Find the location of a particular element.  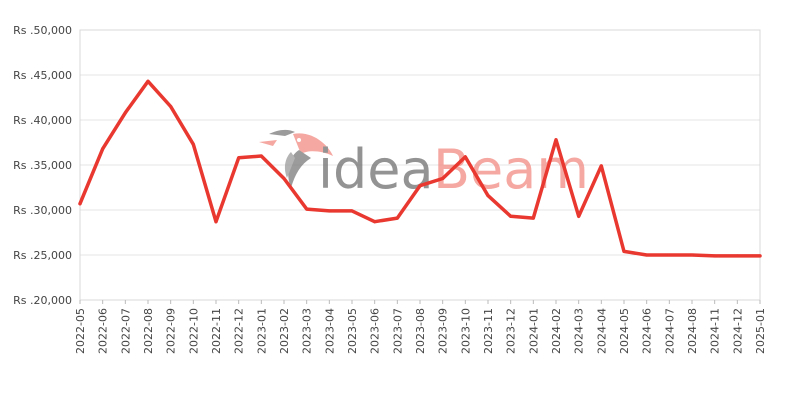

x-tick-label: 2022-11 is located at coordinates (216, 331).